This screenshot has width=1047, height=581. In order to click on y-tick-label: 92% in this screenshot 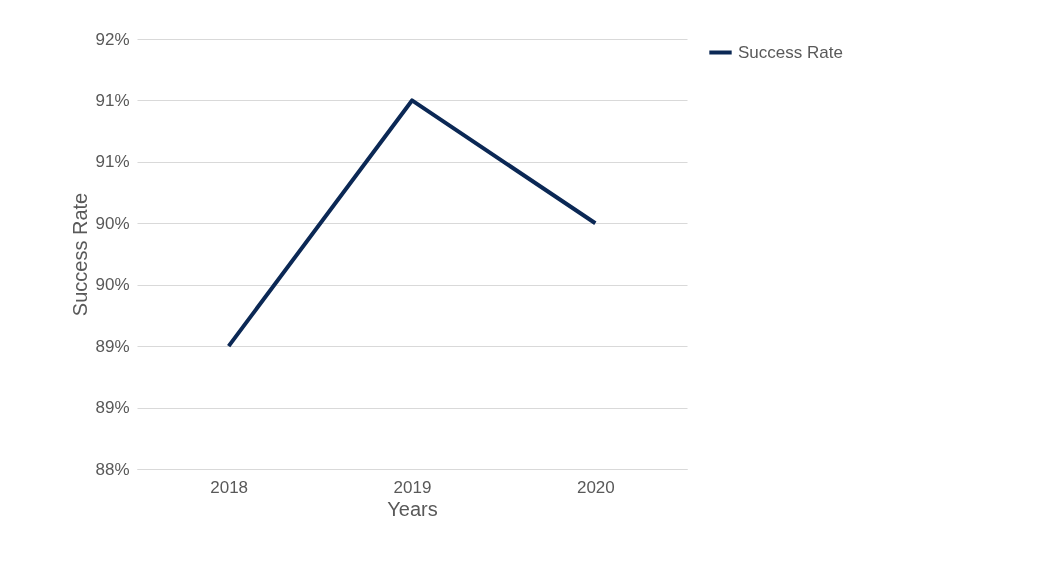, I will do `click(112, 39)`.